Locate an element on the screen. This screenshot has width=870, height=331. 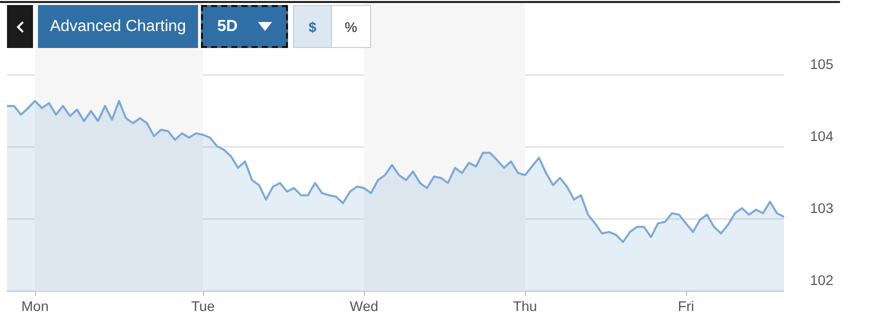
annotation: 5D is located at coordinates (227, 27).